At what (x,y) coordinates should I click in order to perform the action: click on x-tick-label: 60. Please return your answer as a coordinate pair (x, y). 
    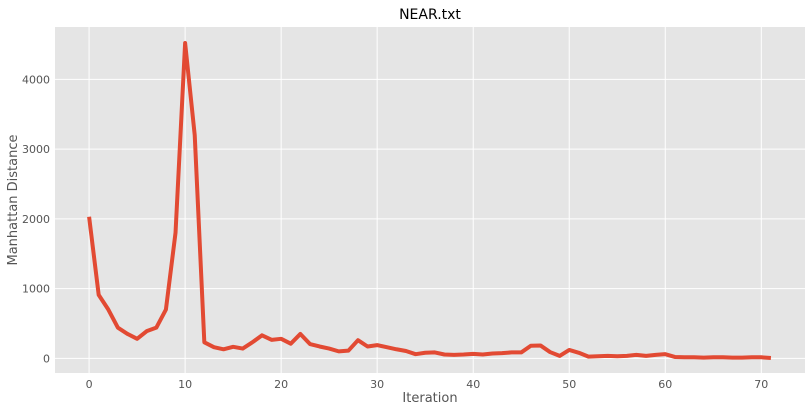
    Looking at the image, I should click on (665, 384).